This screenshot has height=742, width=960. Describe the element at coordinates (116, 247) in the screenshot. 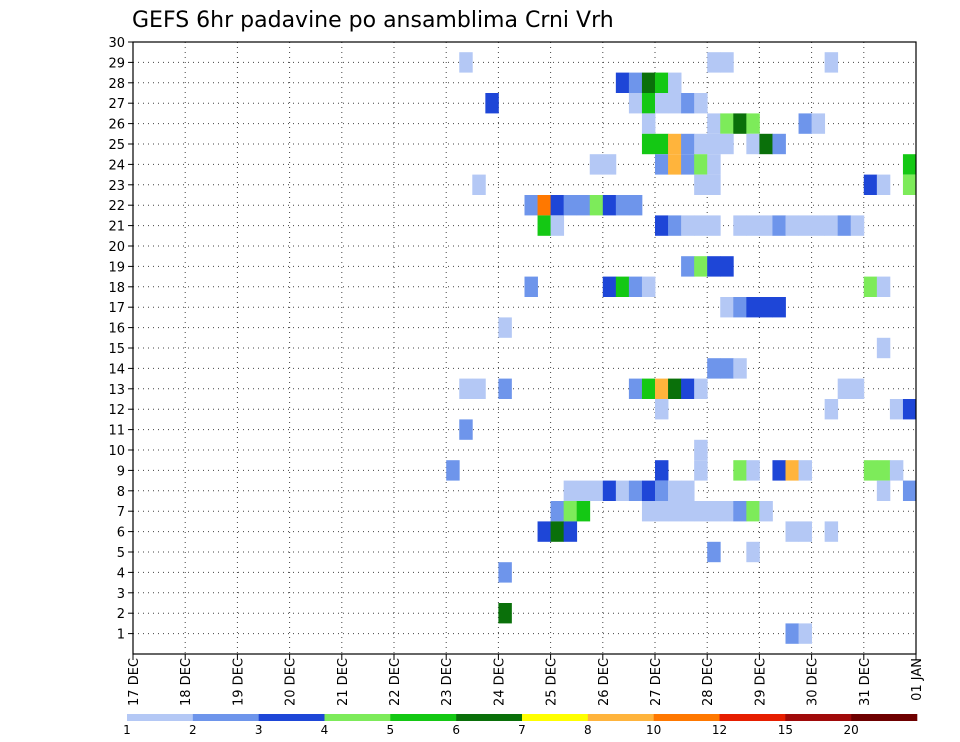

I see `y-tick-label: 20` at that location.